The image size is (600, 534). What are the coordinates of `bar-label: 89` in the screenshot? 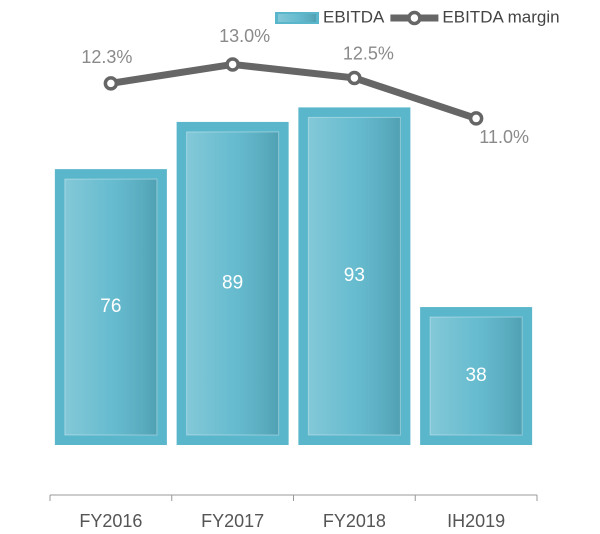 It's located at (232, 282).